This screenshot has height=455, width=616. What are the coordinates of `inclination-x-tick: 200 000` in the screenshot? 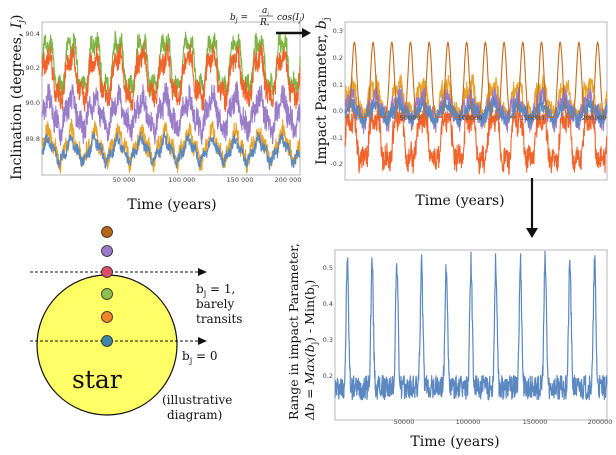 It's located at (288, 180).